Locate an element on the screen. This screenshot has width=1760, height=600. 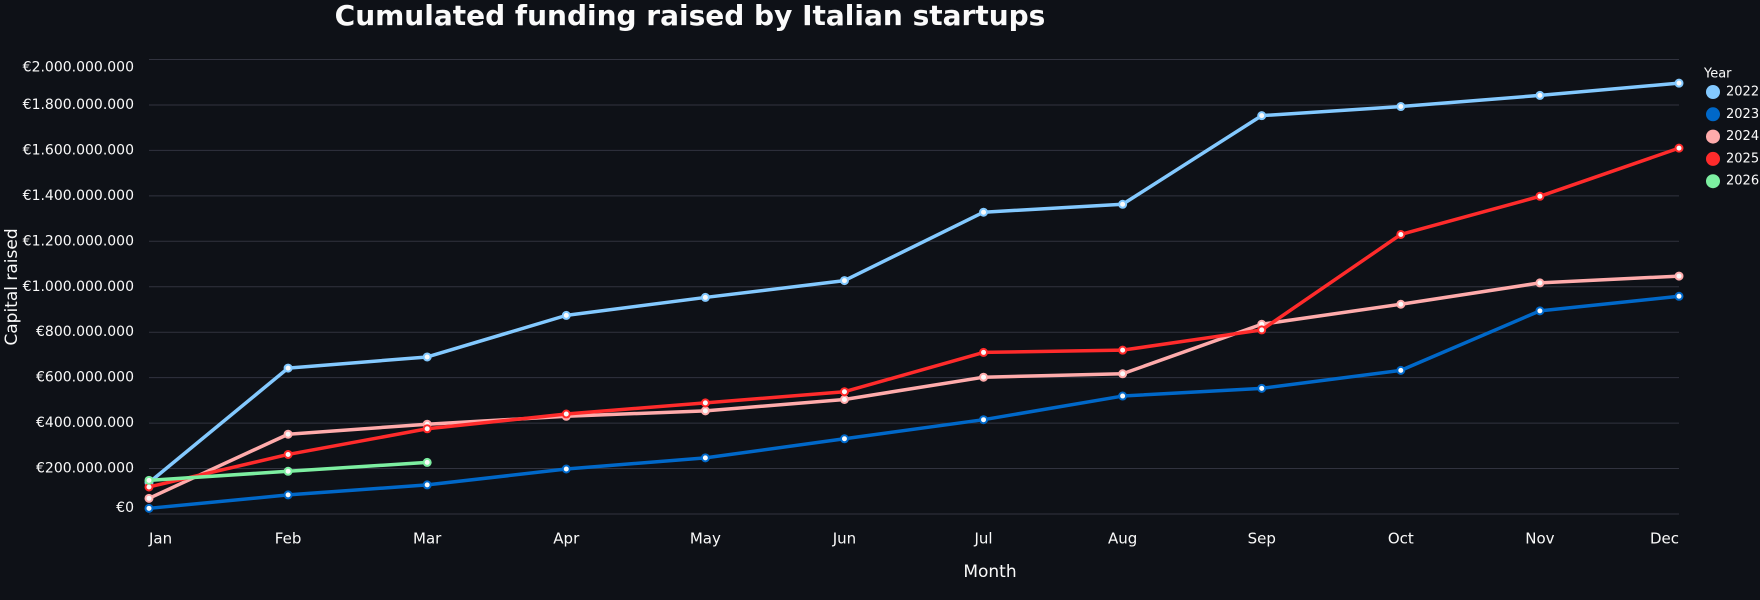
legend-label: 2022 is located at coordinates (1742, 92).